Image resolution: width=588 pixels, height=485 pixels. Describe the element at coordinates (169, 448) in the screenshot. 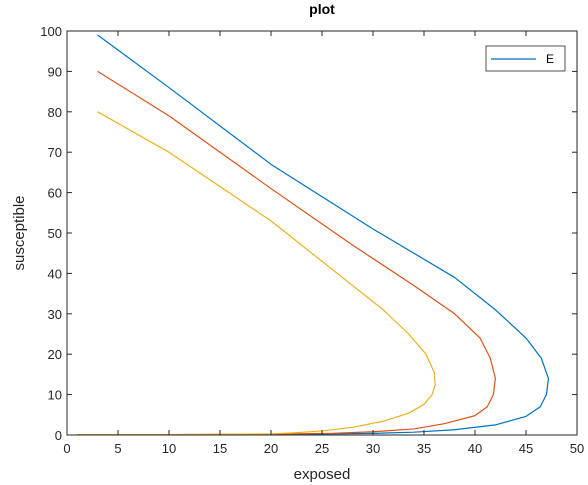

I see `x-tick-label: 10` at that location.